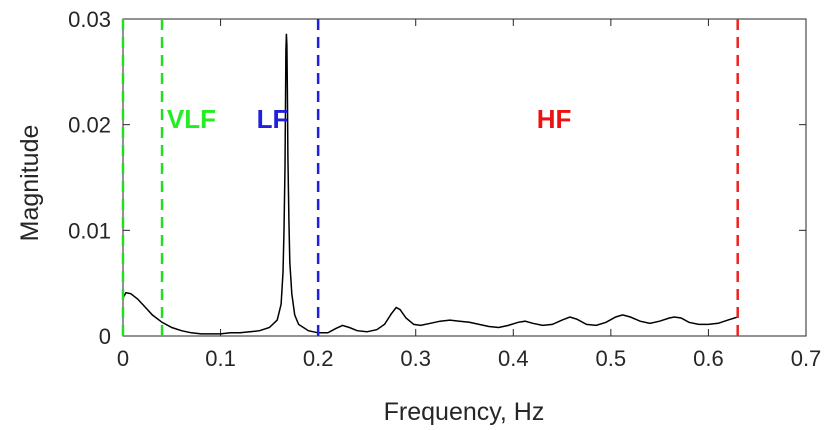  Describe the element at coordinates (123, 358) in the screenshot. I see `x-tick-label: 0` at that location.